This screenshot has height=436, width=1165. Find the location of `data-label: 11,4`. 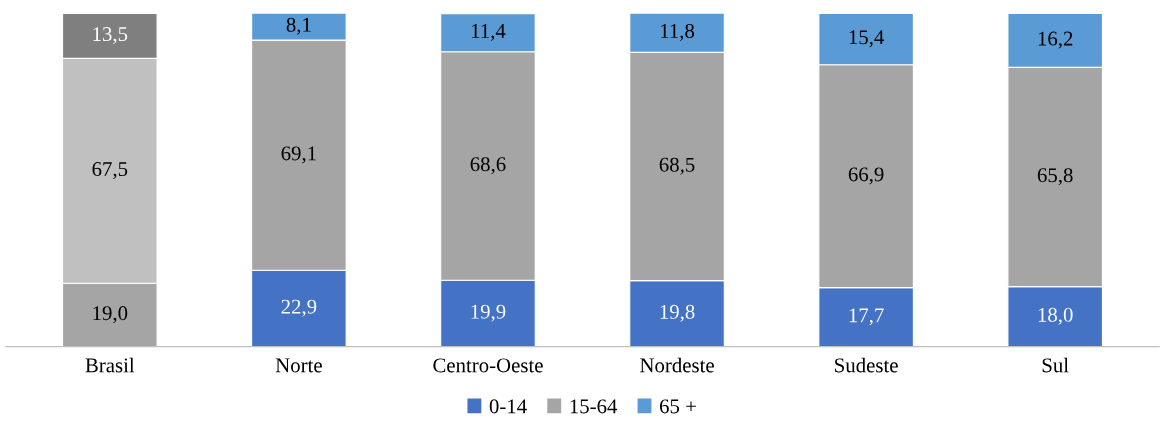

data-label: 11,4 is located at coordinates (488, 32).